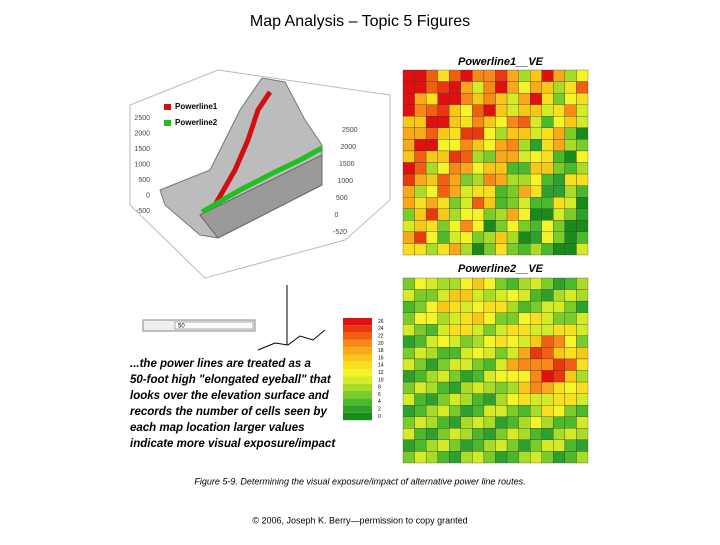 The height and width of the screenshot is (545, 720). What do you see at coordinates (337, 215) in the screenshot?
I see `axis-label: 0` at bounding box center [337, 215].